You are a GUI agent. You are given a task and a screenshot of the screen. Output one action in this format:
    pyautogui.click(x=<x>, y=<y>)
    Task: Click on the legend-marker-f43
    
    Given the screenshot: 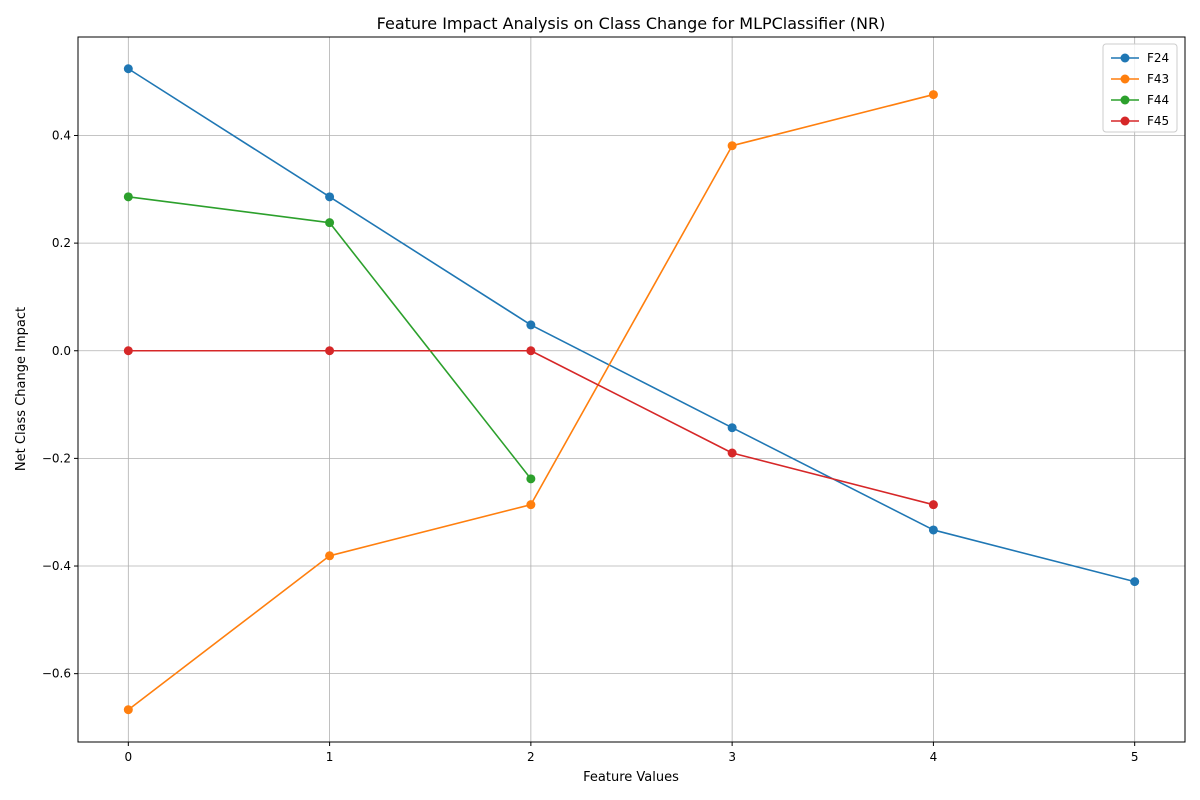 What is the action you would take?
    pyautogui.click(x=1125, y=79)
    